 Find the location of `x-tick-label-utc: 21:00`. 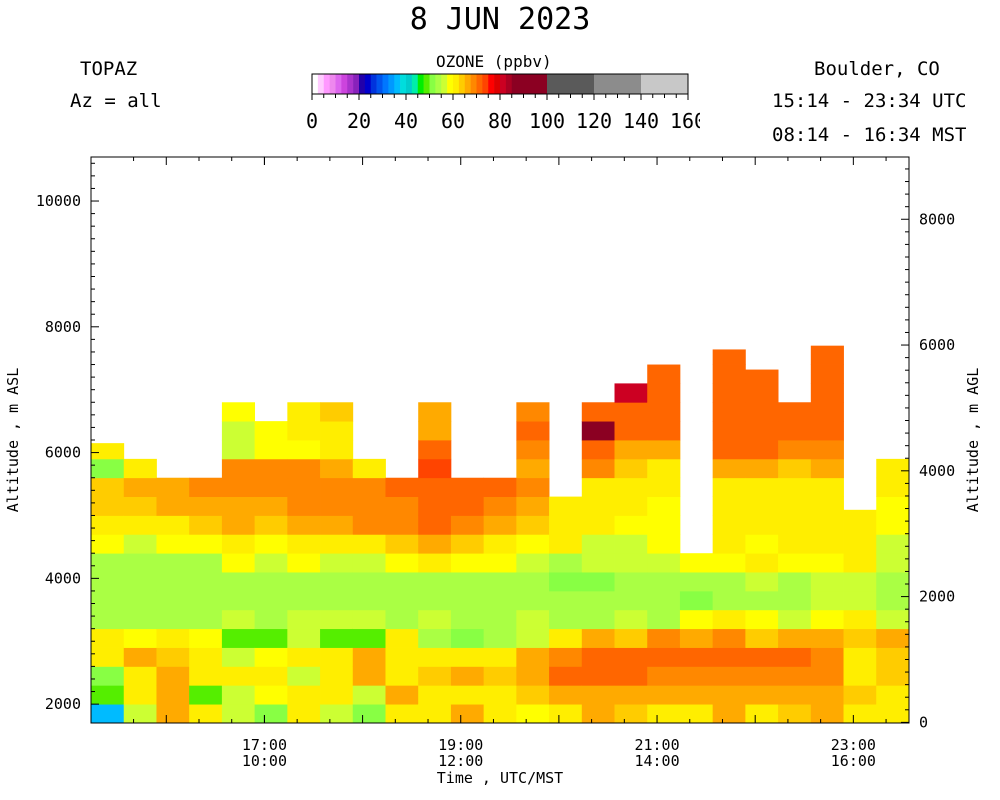

x-tick-label-utc: 21:00 is located at coordinates (656, 745).